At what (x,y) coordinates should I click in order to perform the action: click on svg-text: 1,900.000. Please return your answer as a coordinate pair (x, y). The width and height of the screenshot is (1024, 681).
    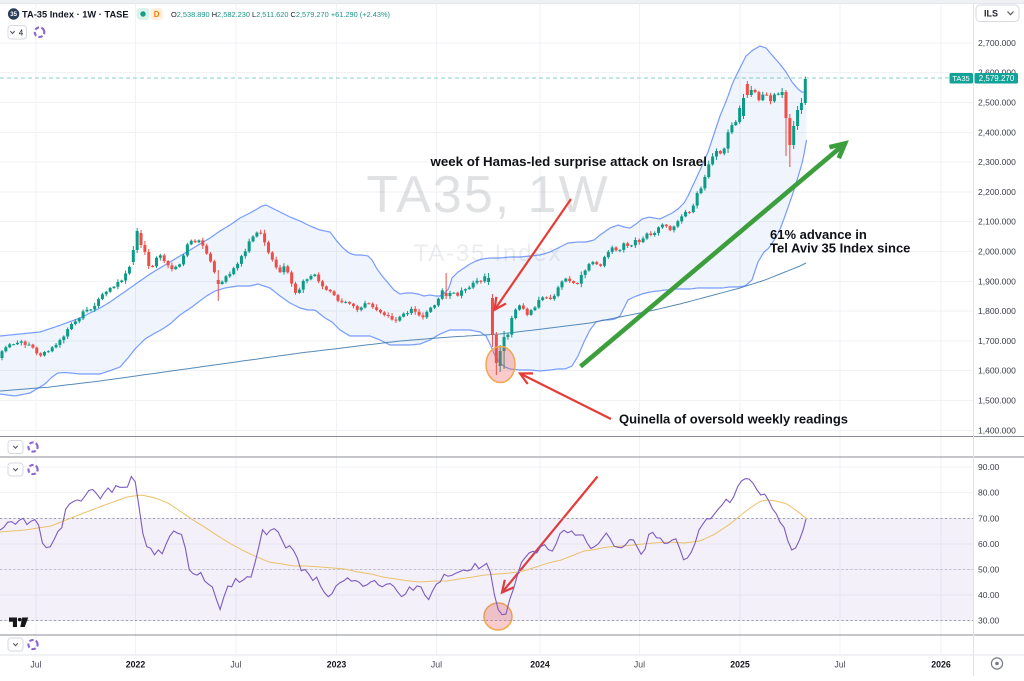
    Looking at the image, I should click on (997, 281).